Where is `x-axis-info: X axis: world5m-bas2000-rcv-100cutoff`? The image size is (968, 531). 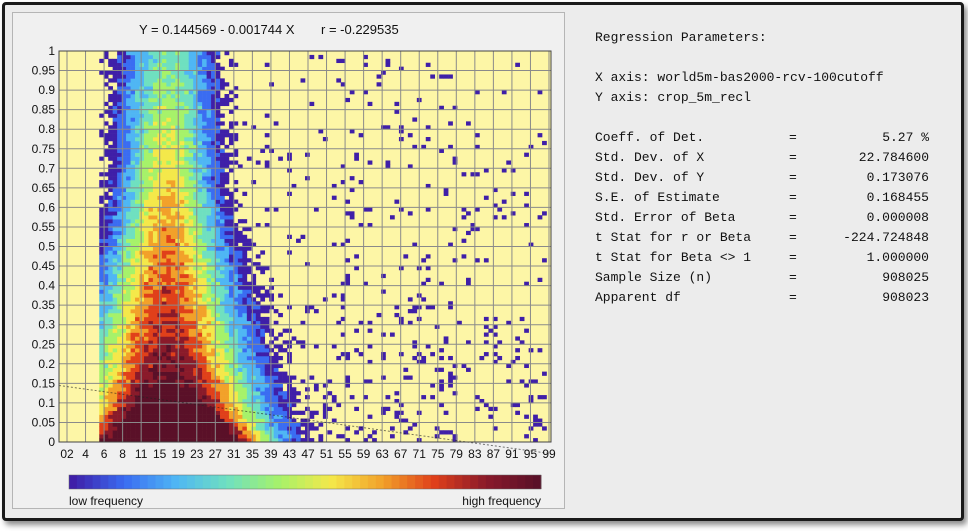 x-axis-info: X axis: world5m-bas2000-rcv-100cutoff is located at coordinates (739, 77).